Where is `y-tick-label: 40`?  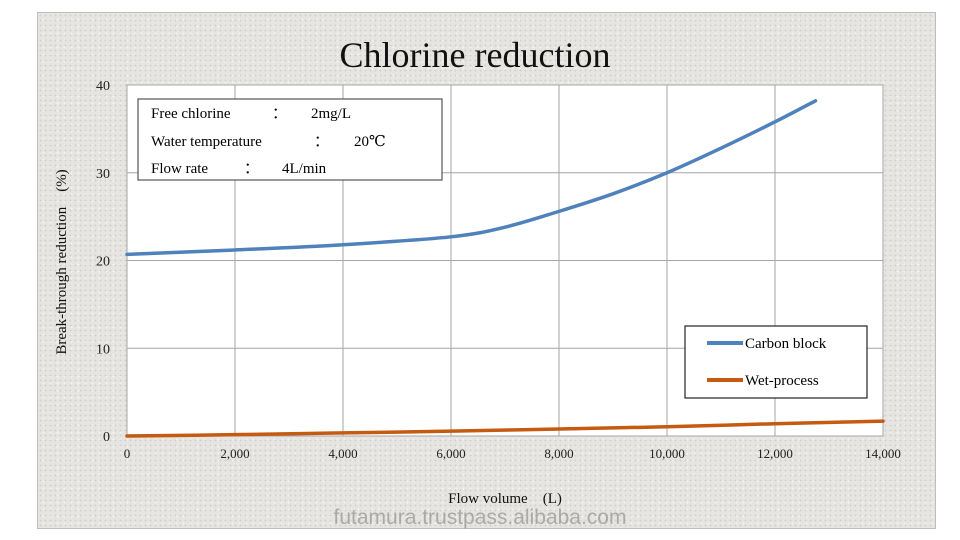 y-tick-label: 40 is located at coordinates (103, 86).